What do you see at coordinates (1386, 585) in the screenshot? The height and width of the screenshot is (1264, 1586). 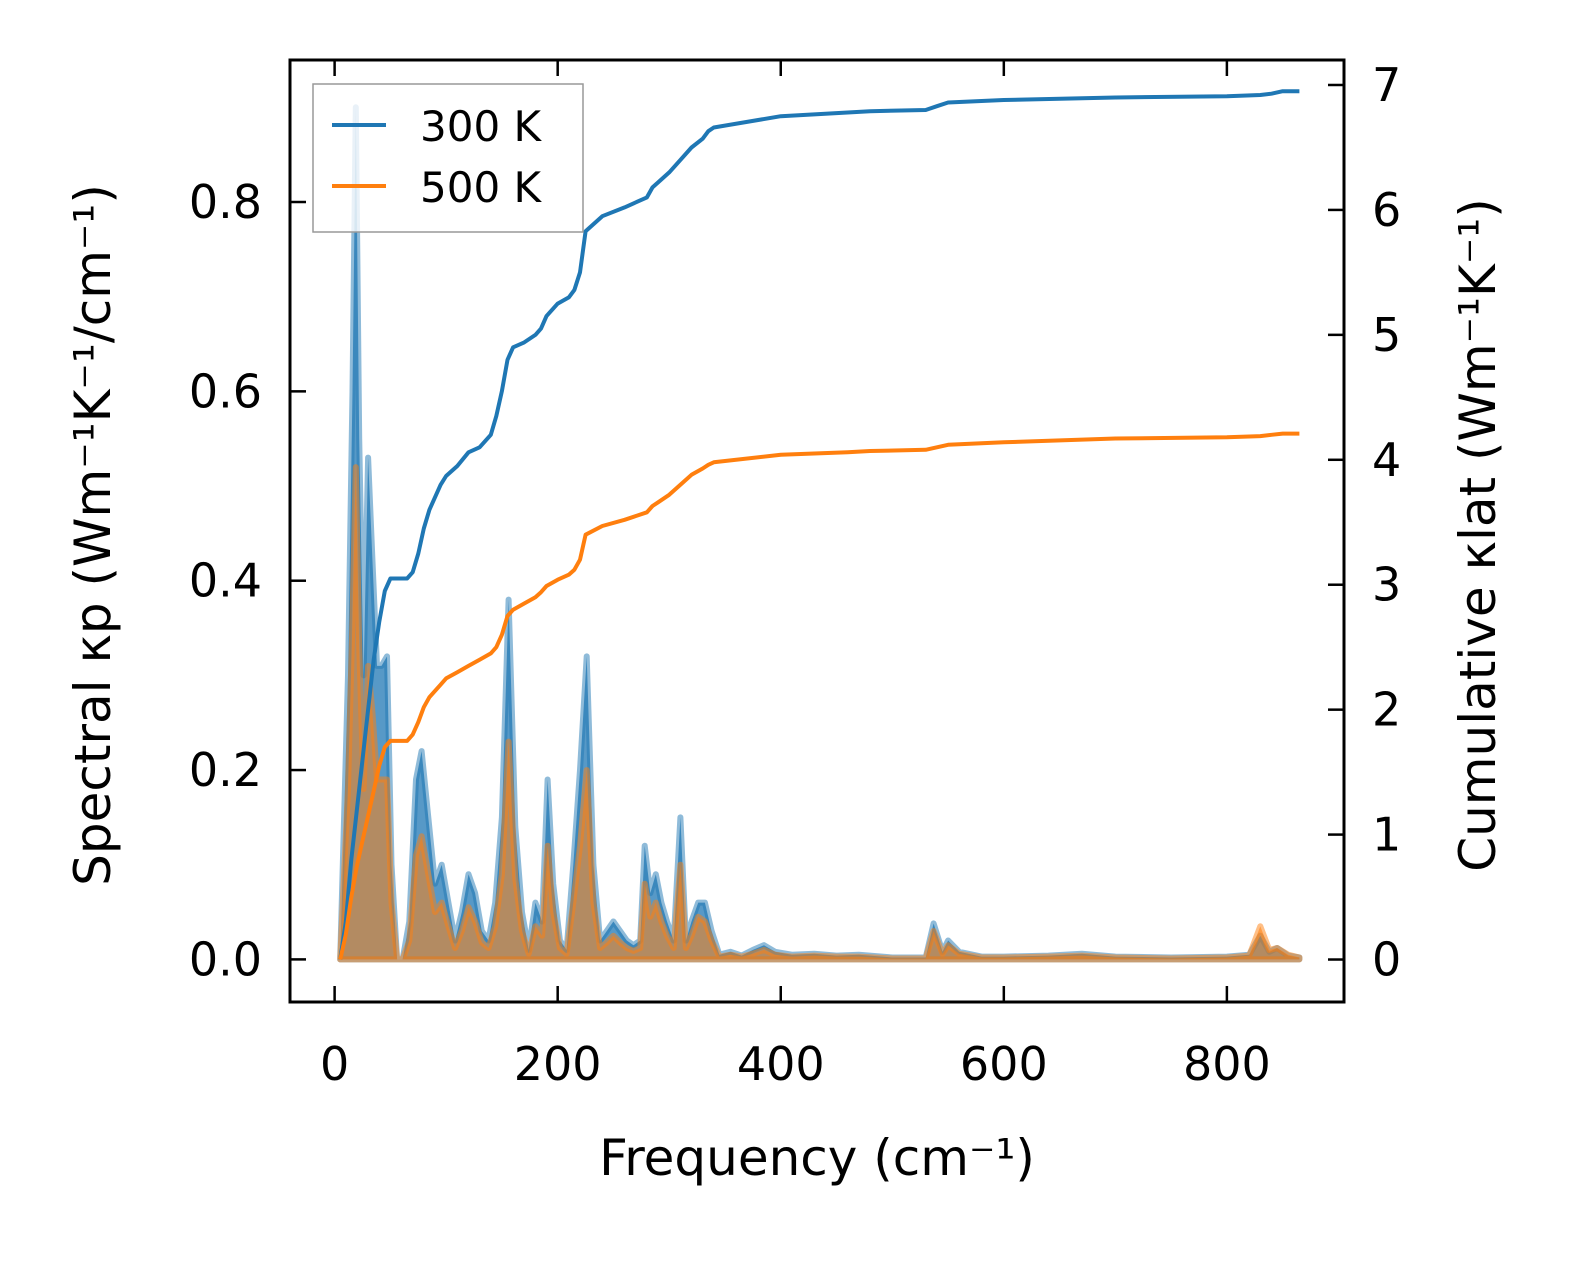 I see `right-y-tick-label: 3` at bounding box center [1386, 585].